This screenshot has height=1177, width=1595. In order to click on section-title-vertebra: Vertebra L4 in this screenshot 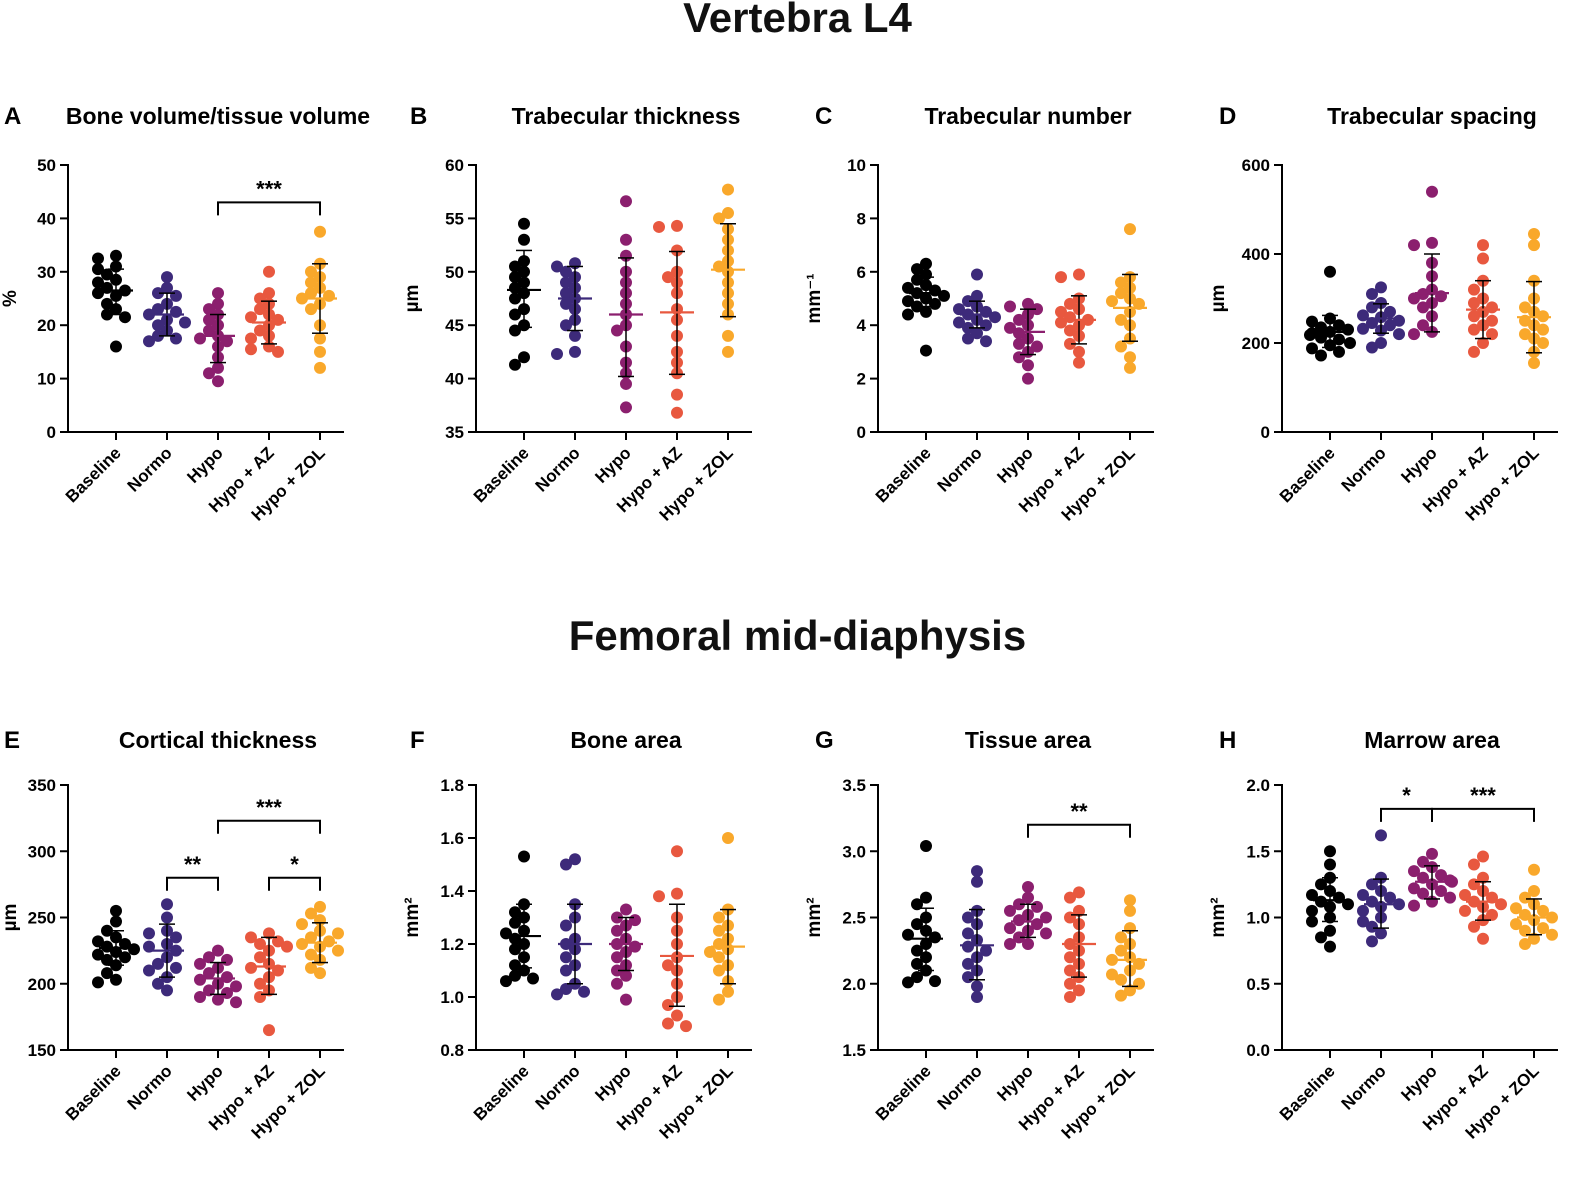, I will do `click(797, 20)`.